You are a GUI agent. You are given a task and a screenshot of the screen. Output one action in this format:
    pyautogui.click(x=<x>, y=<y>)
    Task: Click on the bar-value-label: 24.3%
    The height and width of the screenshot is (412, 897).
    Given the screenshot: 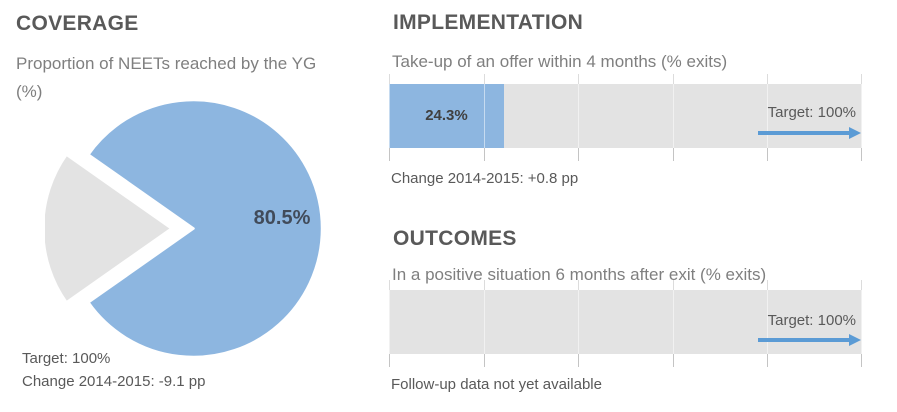 What is the action you would take?
    pyautogui.click(x=446, y=115)
    